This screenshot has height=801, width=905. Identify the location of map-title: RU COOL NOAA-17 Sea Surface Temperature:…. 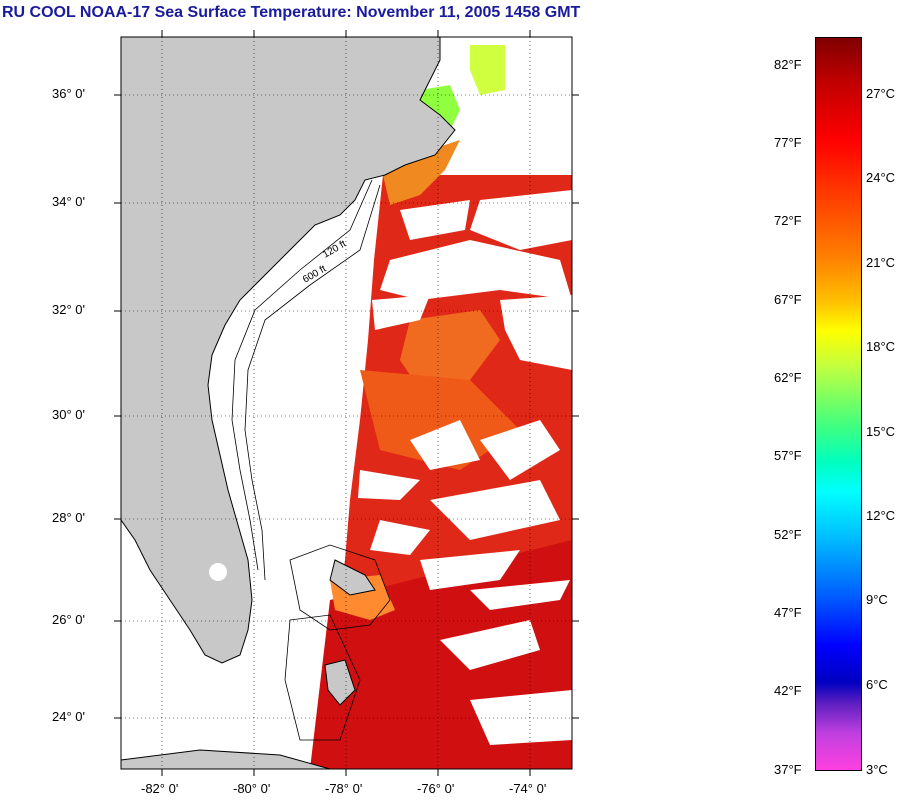
(291, 12).